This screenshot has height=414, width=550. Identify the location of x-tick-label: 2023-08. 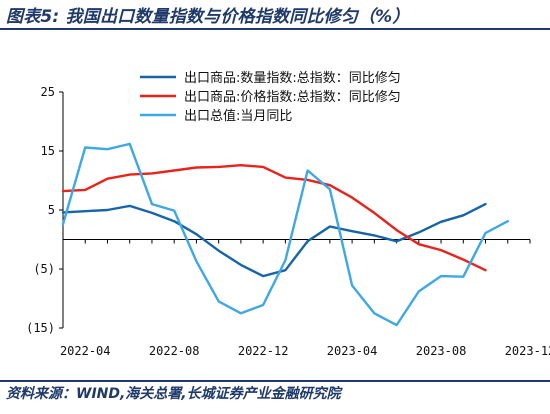
(441, 351).